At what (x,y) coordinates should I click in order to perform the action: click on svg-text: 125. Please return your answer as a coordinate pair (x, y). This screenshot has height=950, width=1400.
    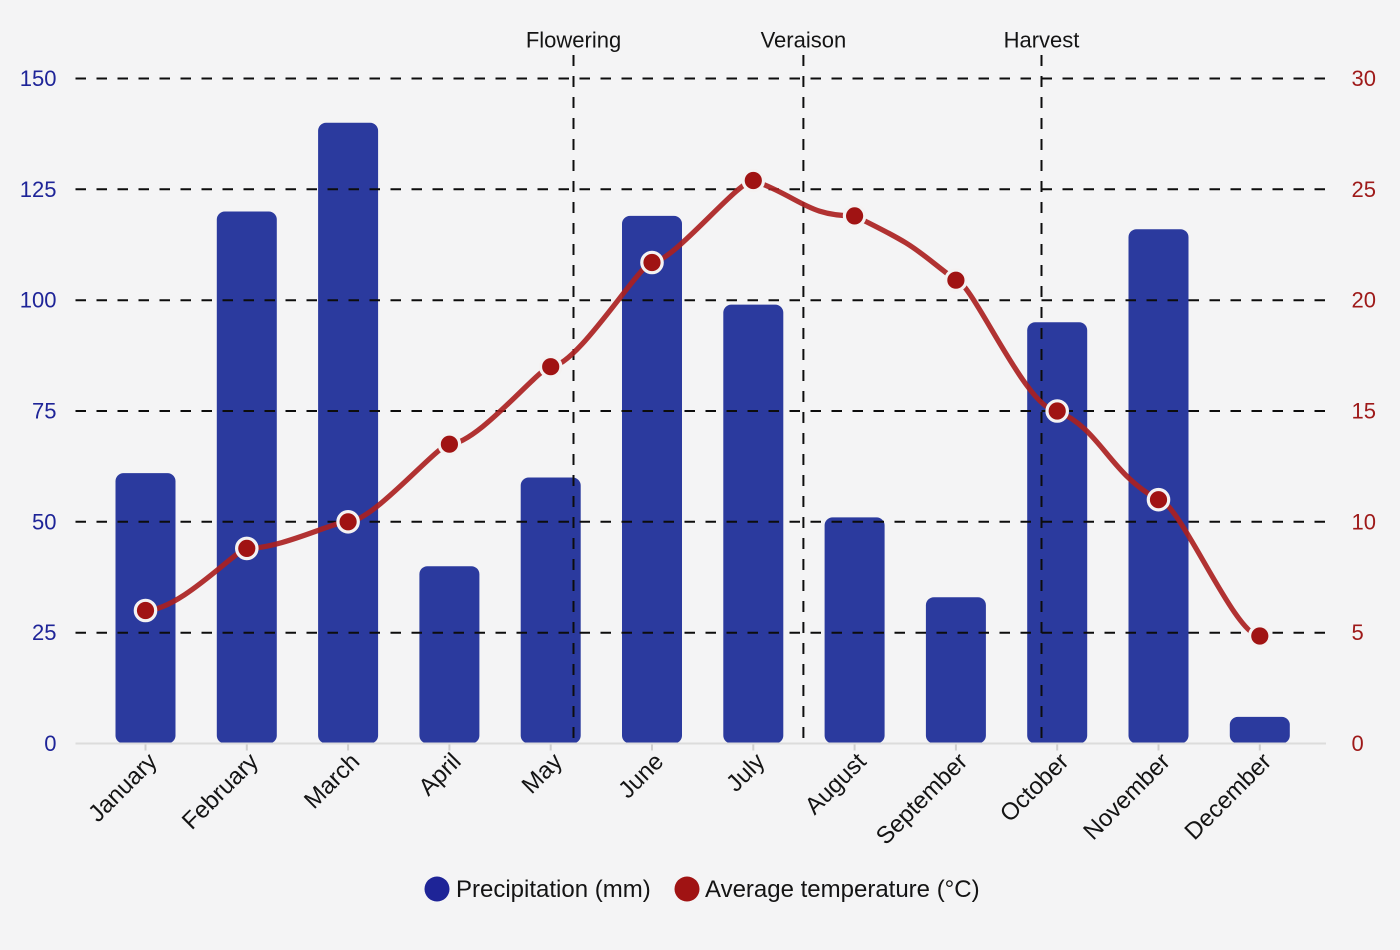
    Looking at the image, I should click on (38, 189).